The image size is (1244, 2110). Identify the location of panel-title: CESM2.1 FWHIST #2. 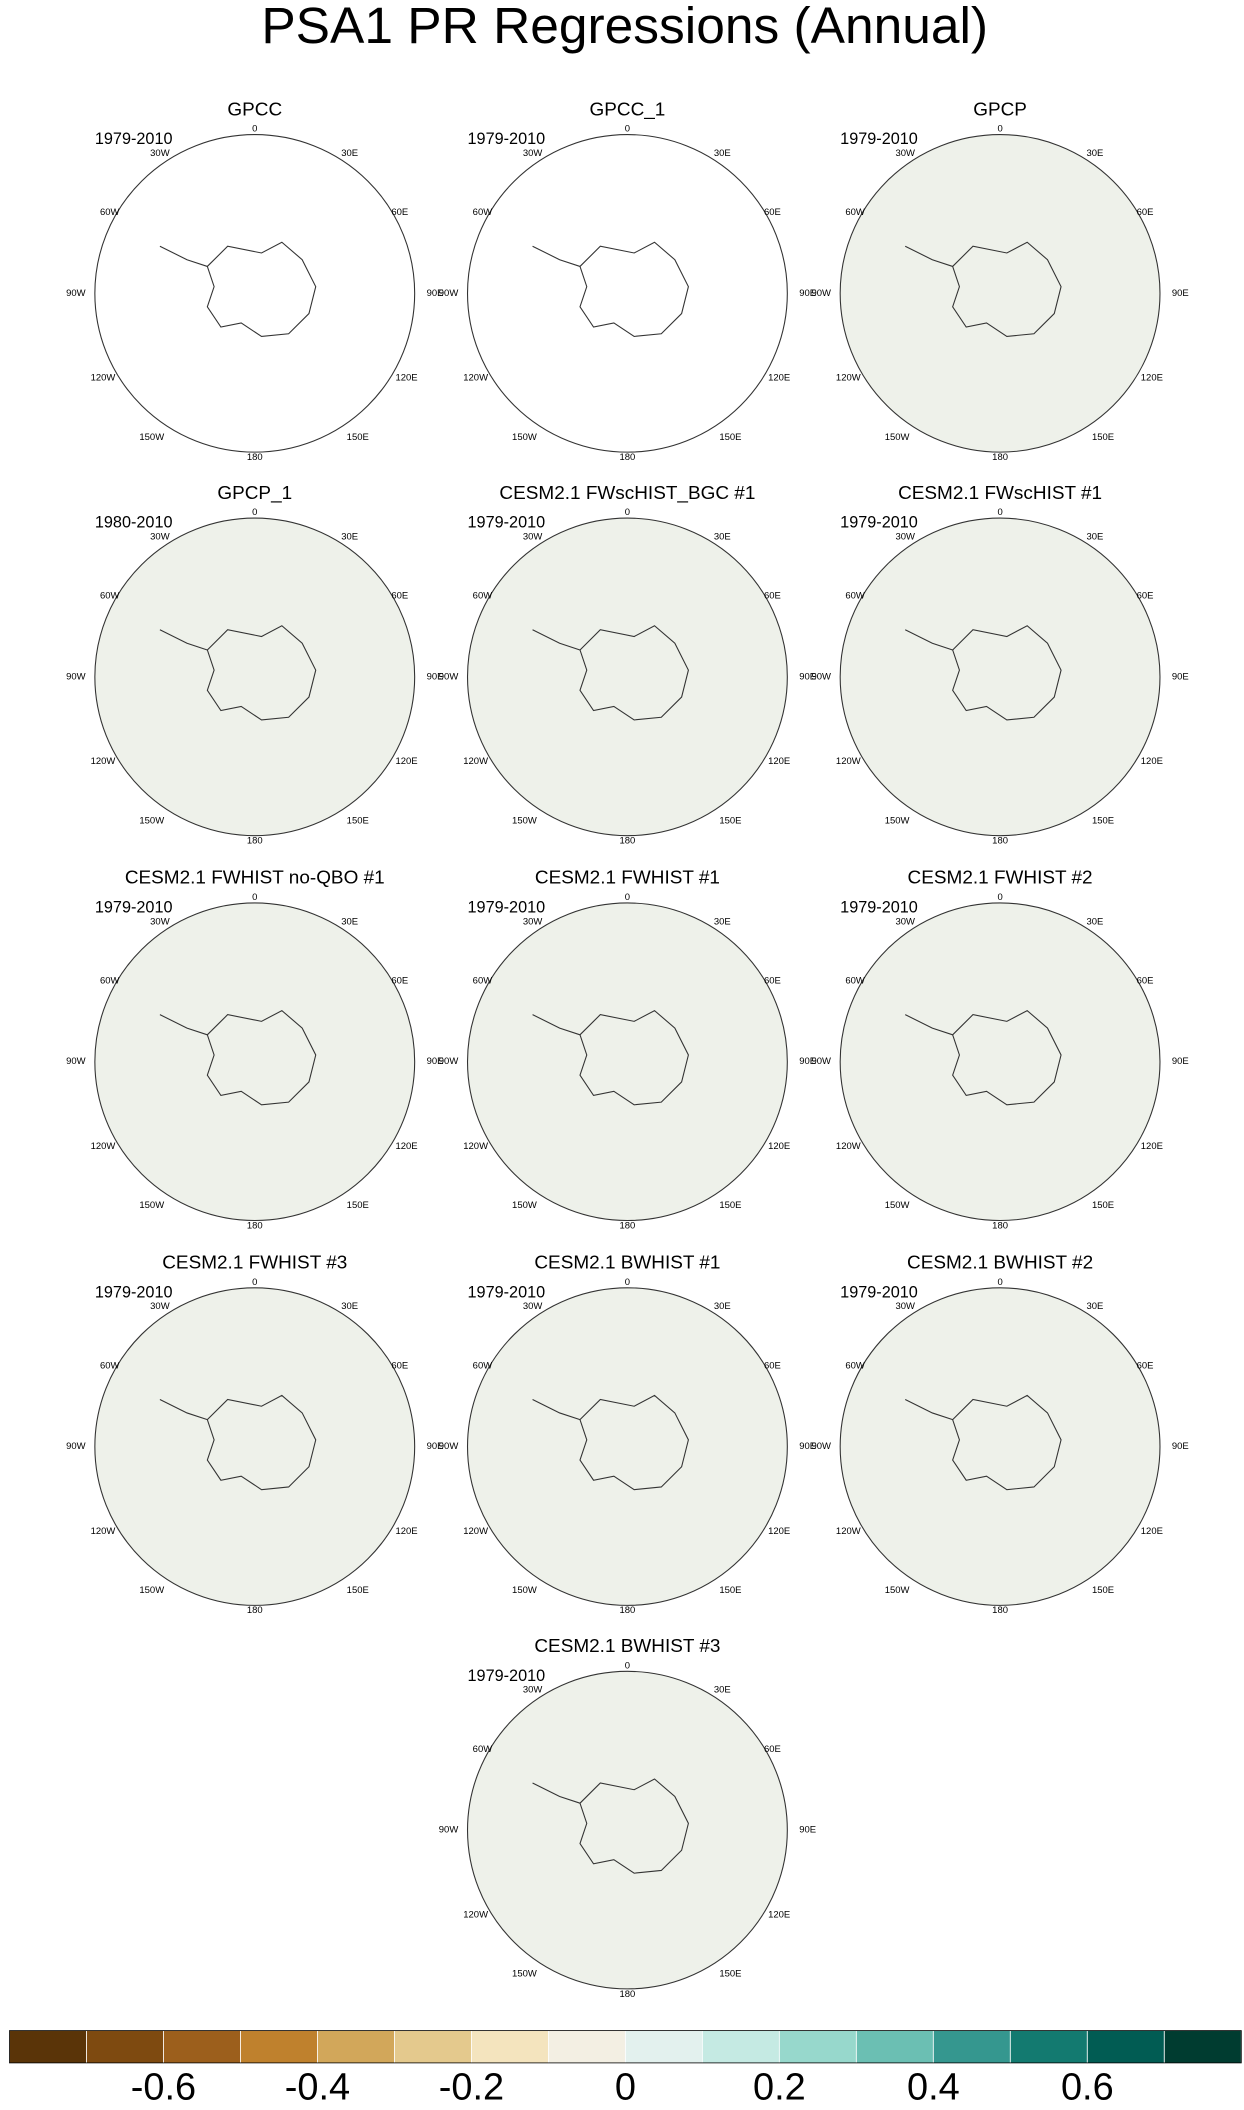
(1000, 878).